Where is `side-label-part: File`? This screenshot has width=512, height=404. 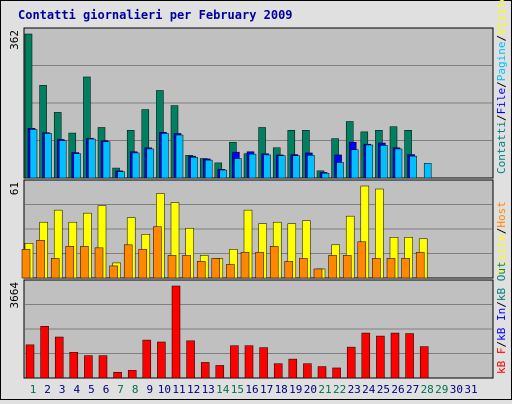 side-label-part: File is located at coordinates (501, 101).